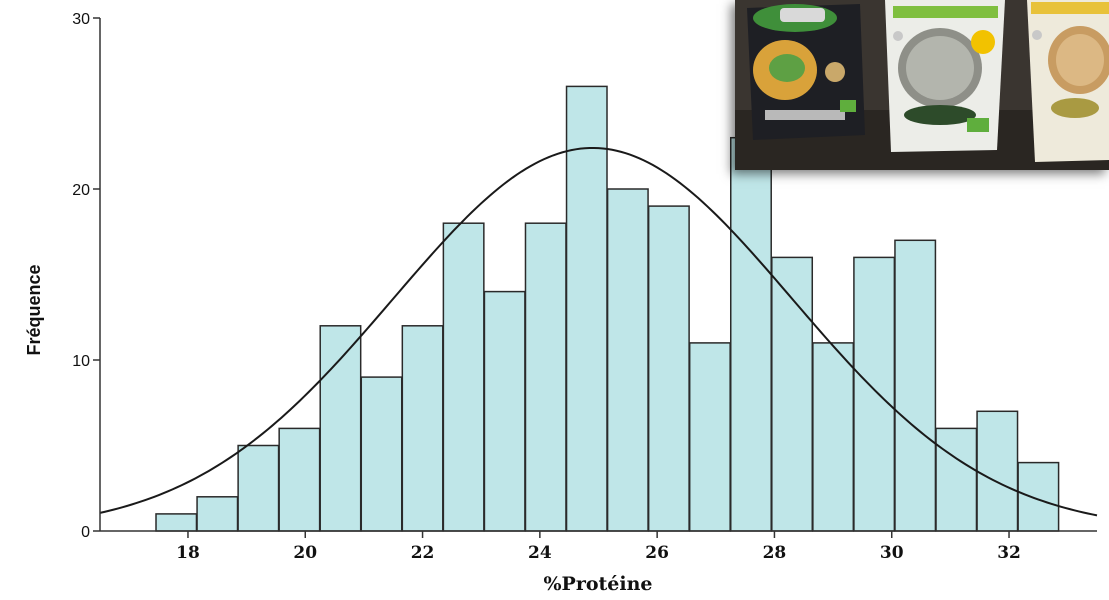 Image resolution: width=1109 pixels, height=600 pixels. What do you see at coordinates (188, 553) in the screenshot?
I see `x-tick-label: 18` at bounding box center [188, 553].